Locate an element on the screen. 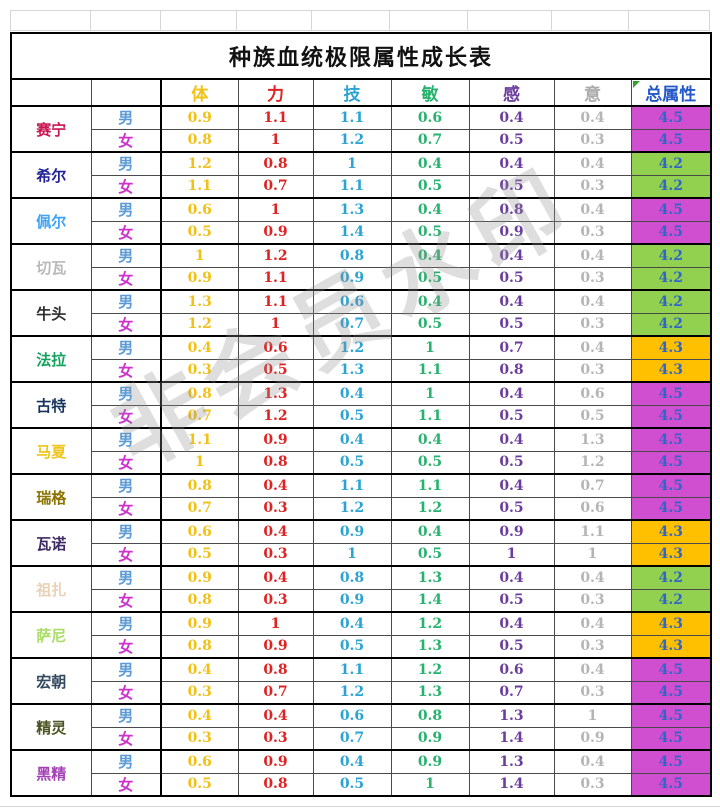 The image size is (720, 812). table-row: 宏朝男 0.4 0.8 1.1 1.2 0.6 0.4 4.5 is located at coordinates (361, 681).